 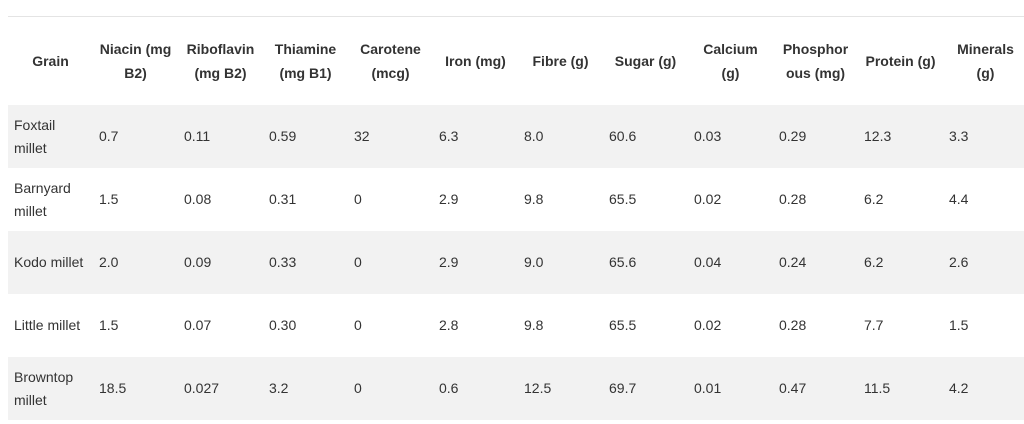 What do you see at coordinates (449, 388) in the screenshot?
I see `table-cell: 0.6` at bounding box center [449, 388].